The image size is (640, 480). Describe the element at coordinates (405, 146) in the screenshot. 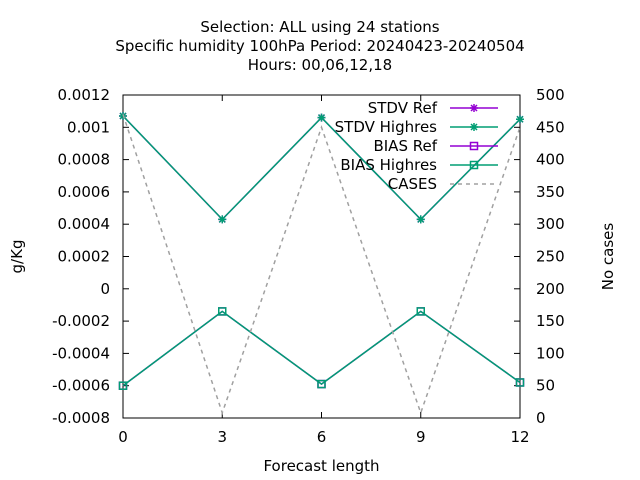

I see `legend-label: BIAS Ref` at that location.